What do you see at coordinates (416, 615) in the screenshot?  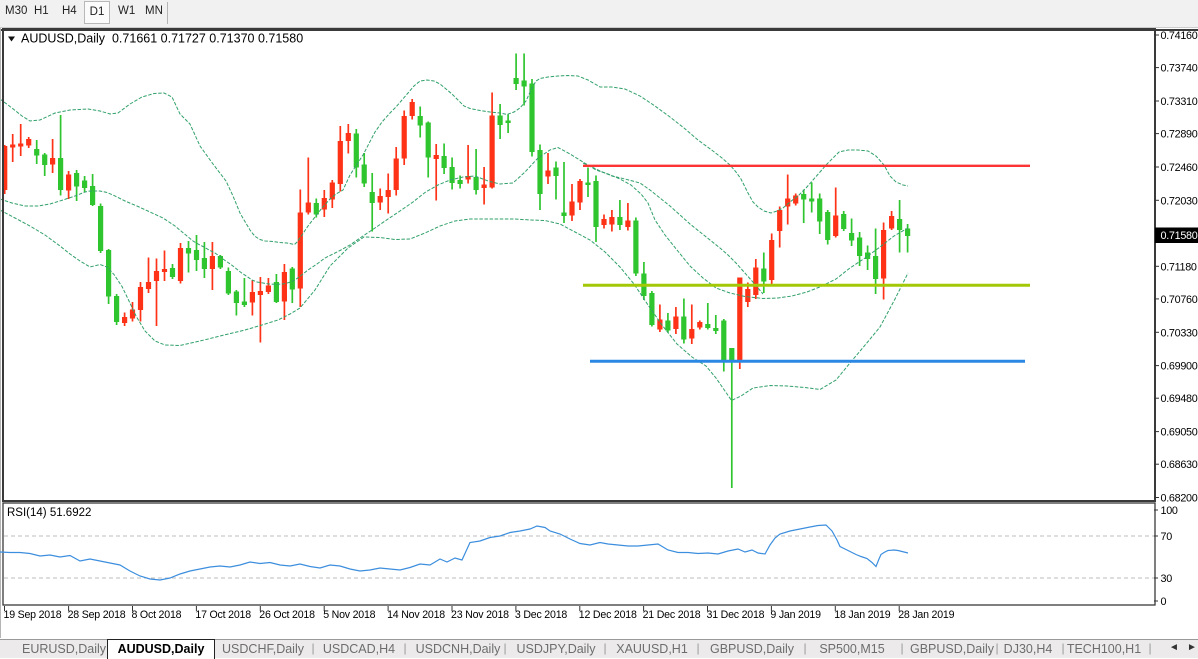 I see `svg-text: 14 Nov 2018` at bounding box center [416, 615].